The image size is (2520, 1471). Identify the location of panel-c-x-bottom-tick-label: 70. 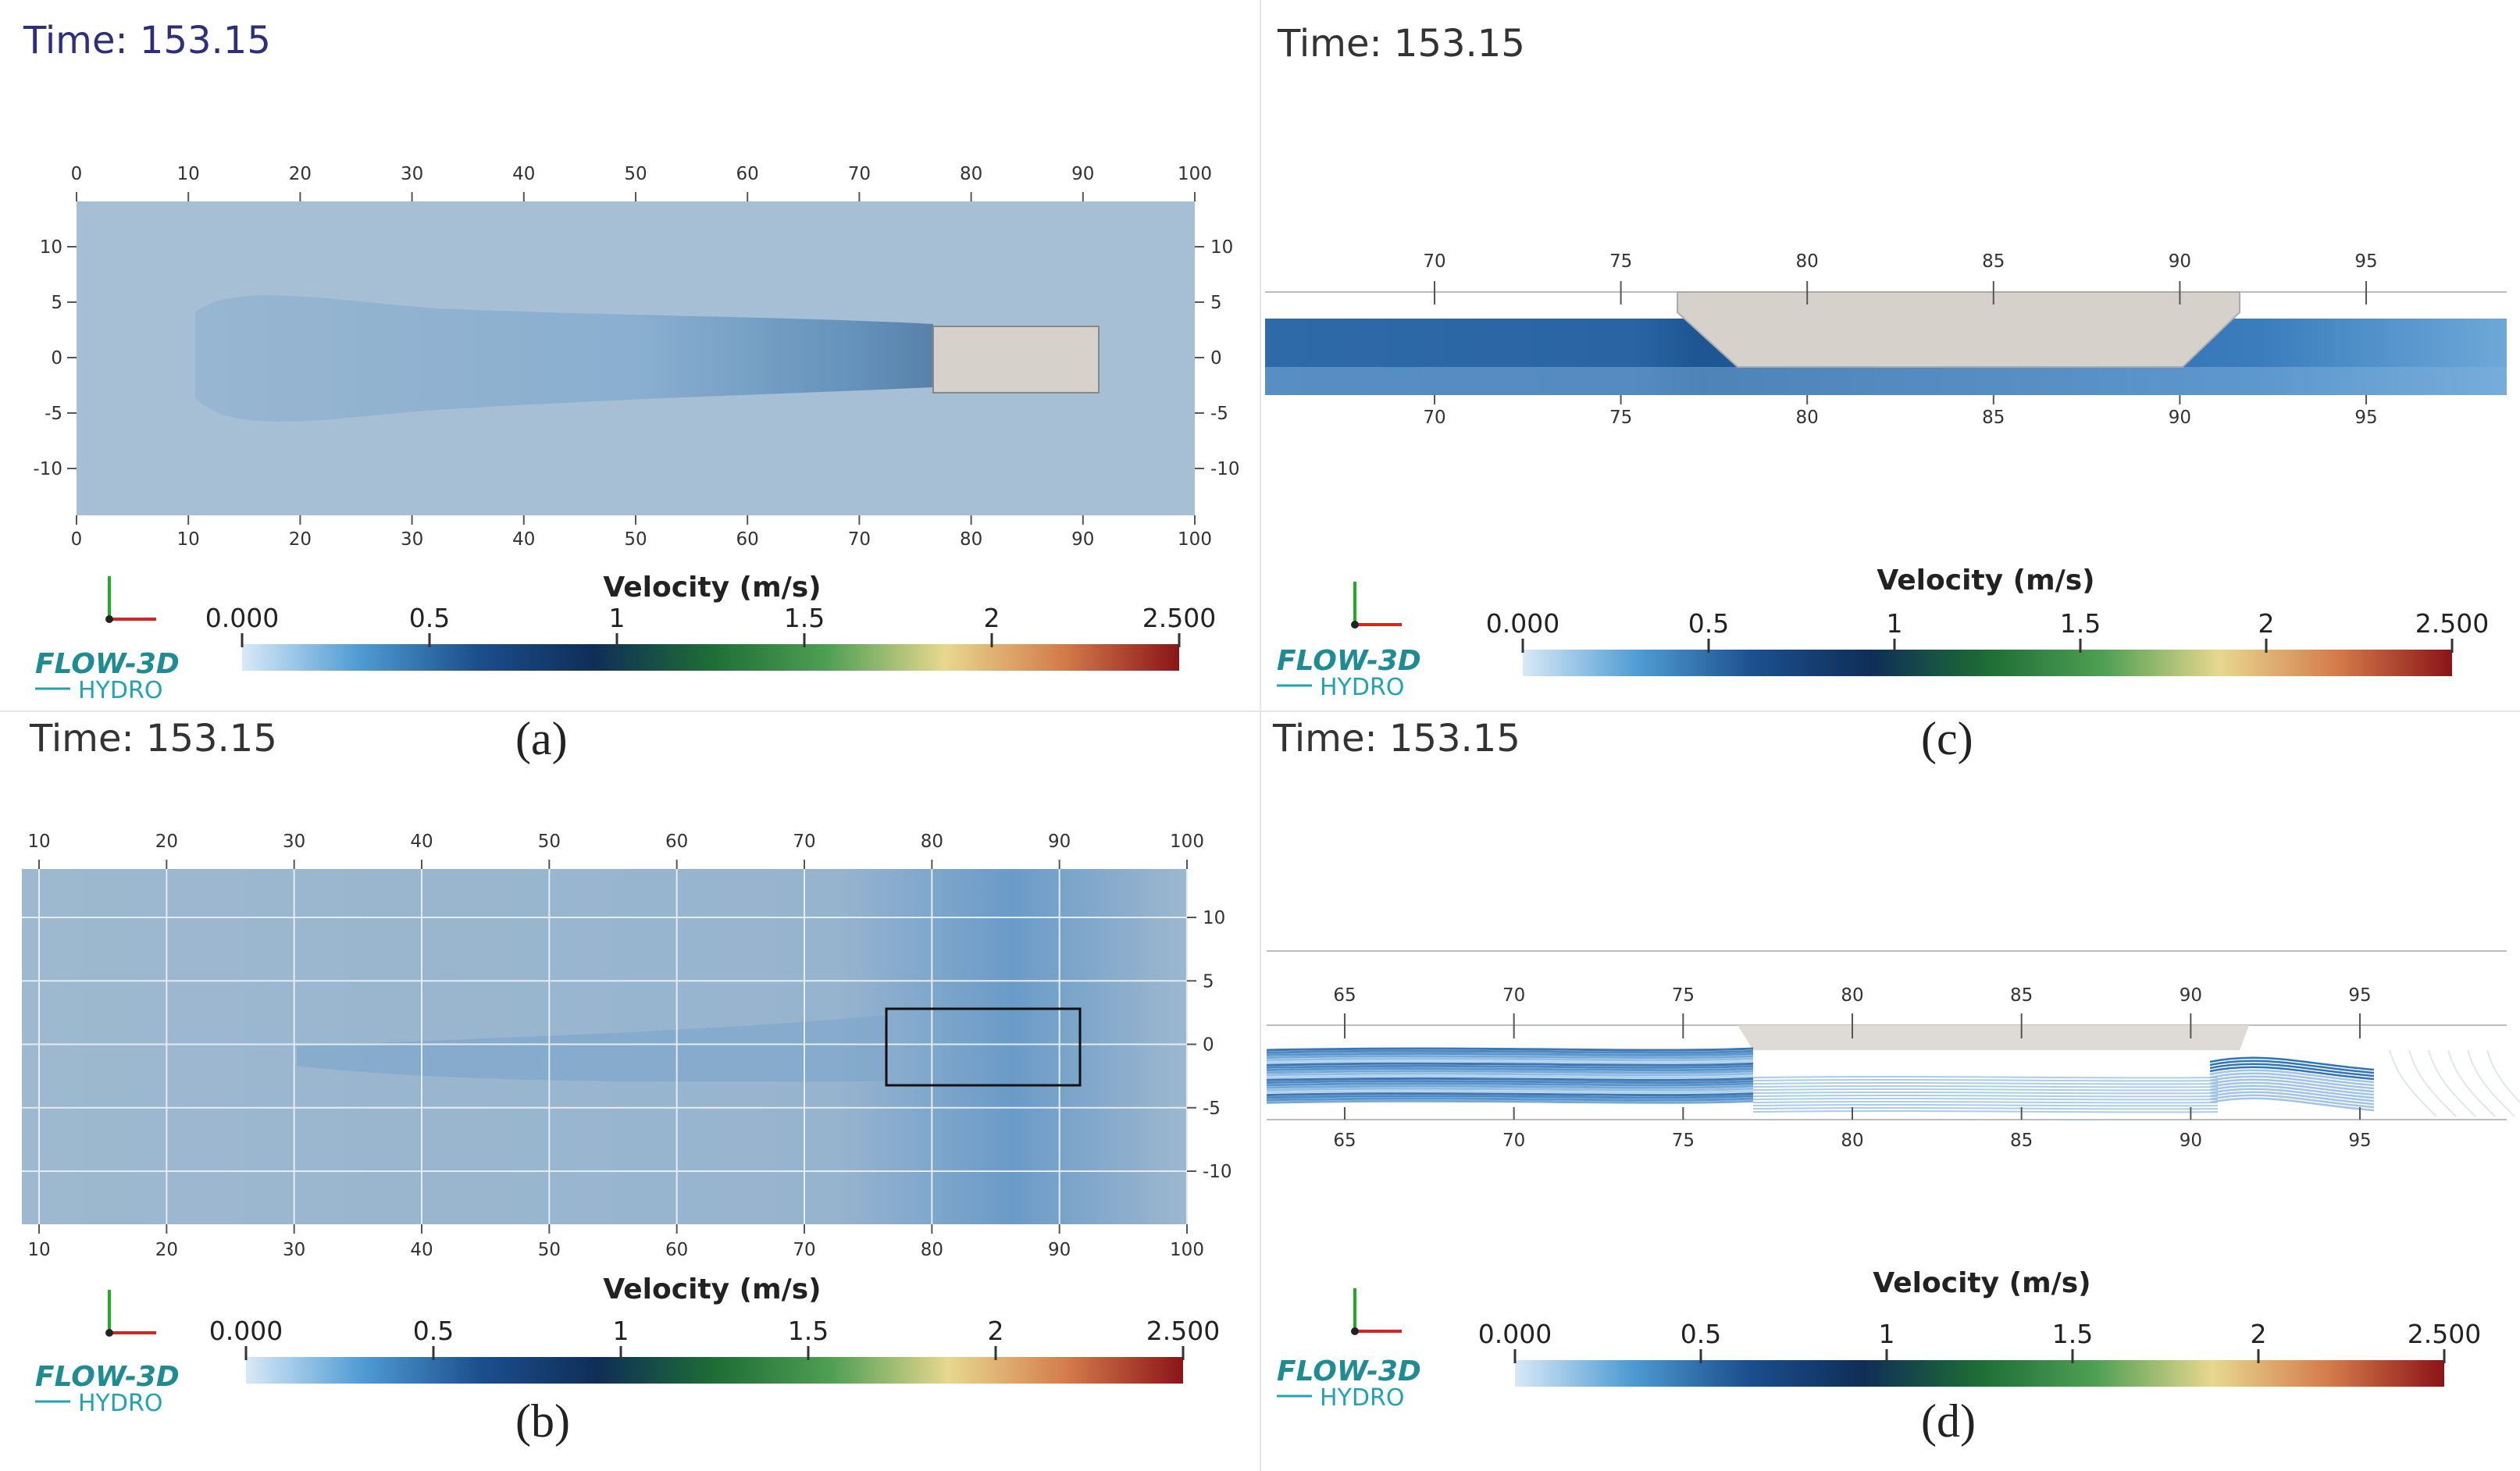
(1434, 418).